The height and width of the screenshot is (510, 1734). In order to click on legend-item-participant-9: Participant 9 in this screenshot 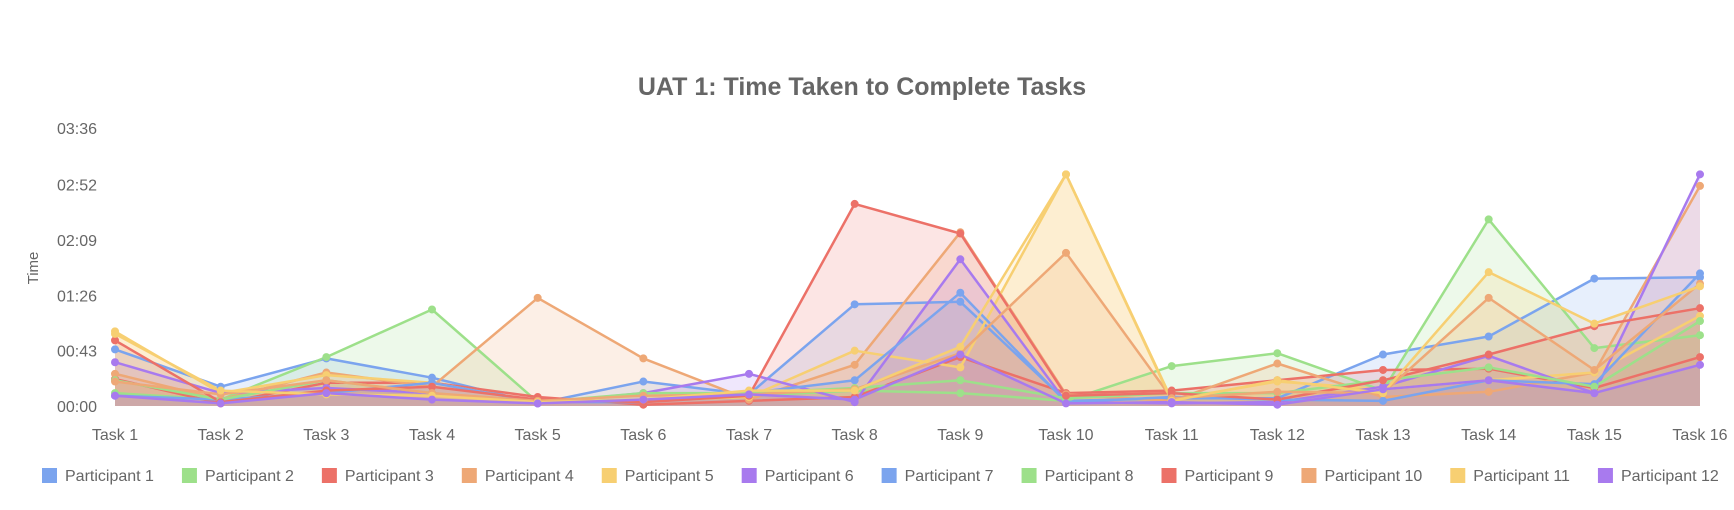, I will do `click(1217, 476)`.